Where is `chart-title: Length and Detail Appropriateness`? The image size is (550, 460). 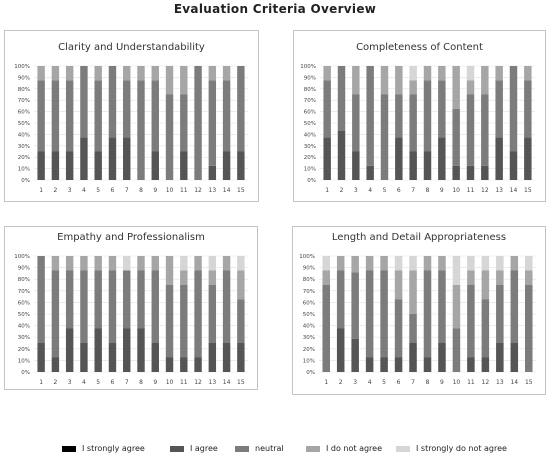 chart-title: Length and Detail Appropriateness is located at coordinates (419, 237).